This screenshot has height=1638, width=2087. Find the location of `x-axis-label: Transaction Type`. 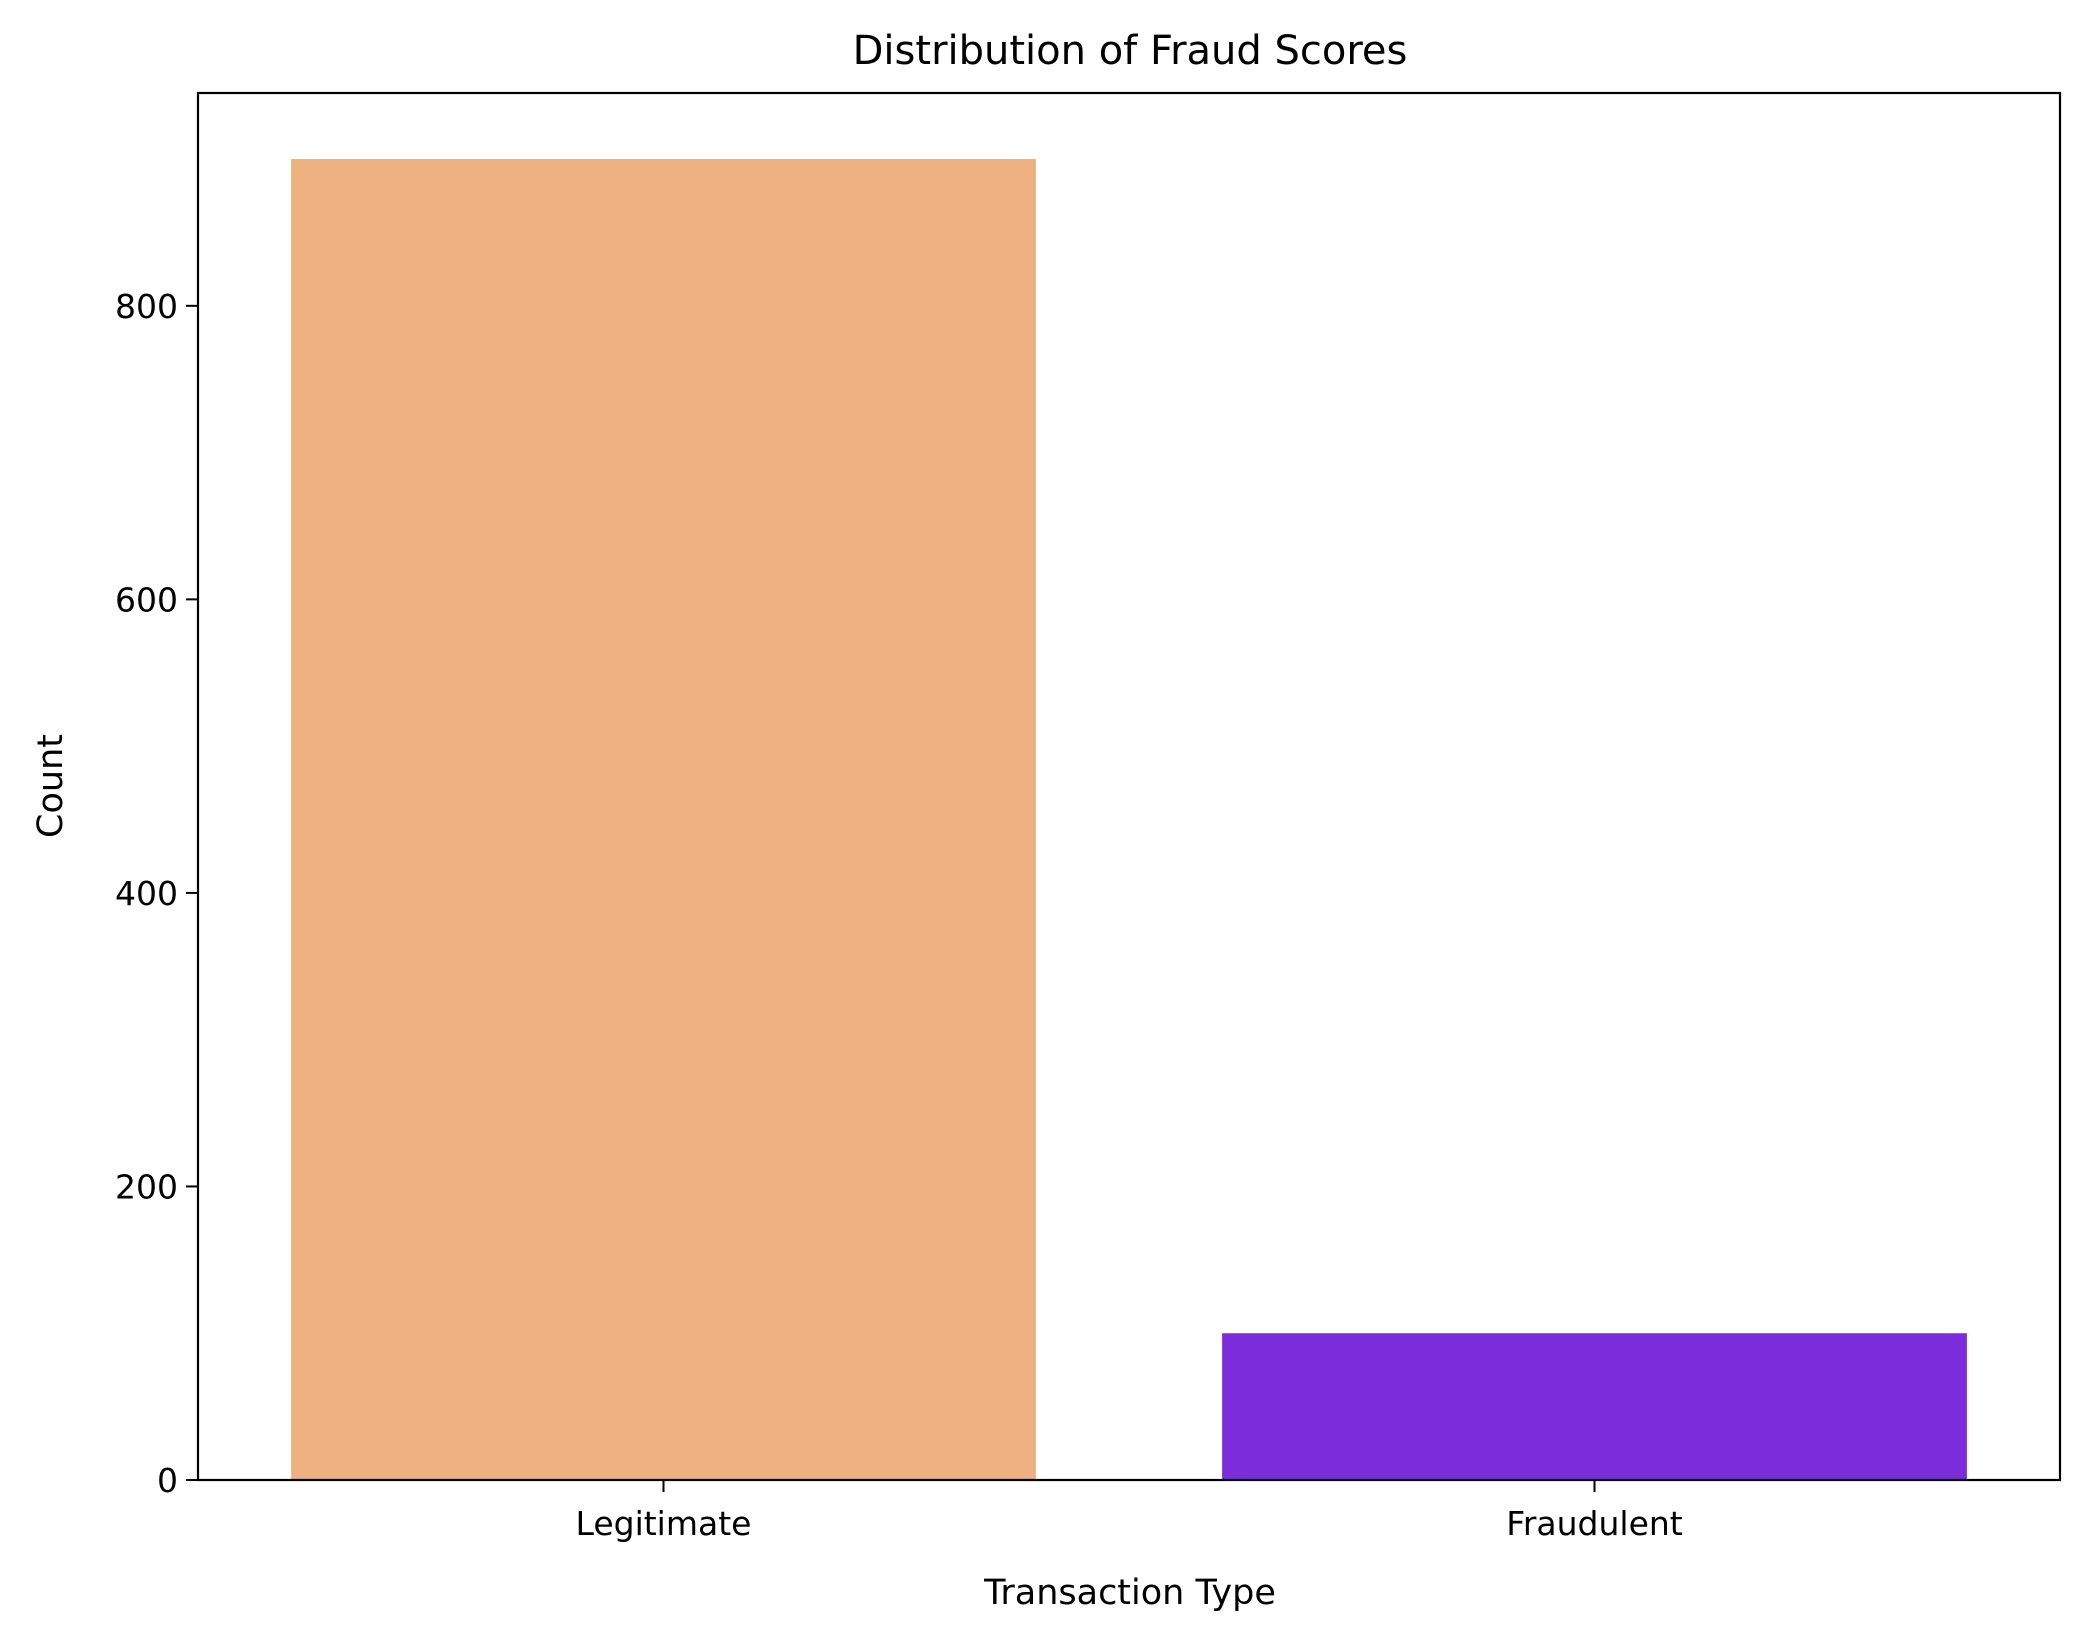

x-axis-label: Transaction Type is located at coordinates (1129, 1593).